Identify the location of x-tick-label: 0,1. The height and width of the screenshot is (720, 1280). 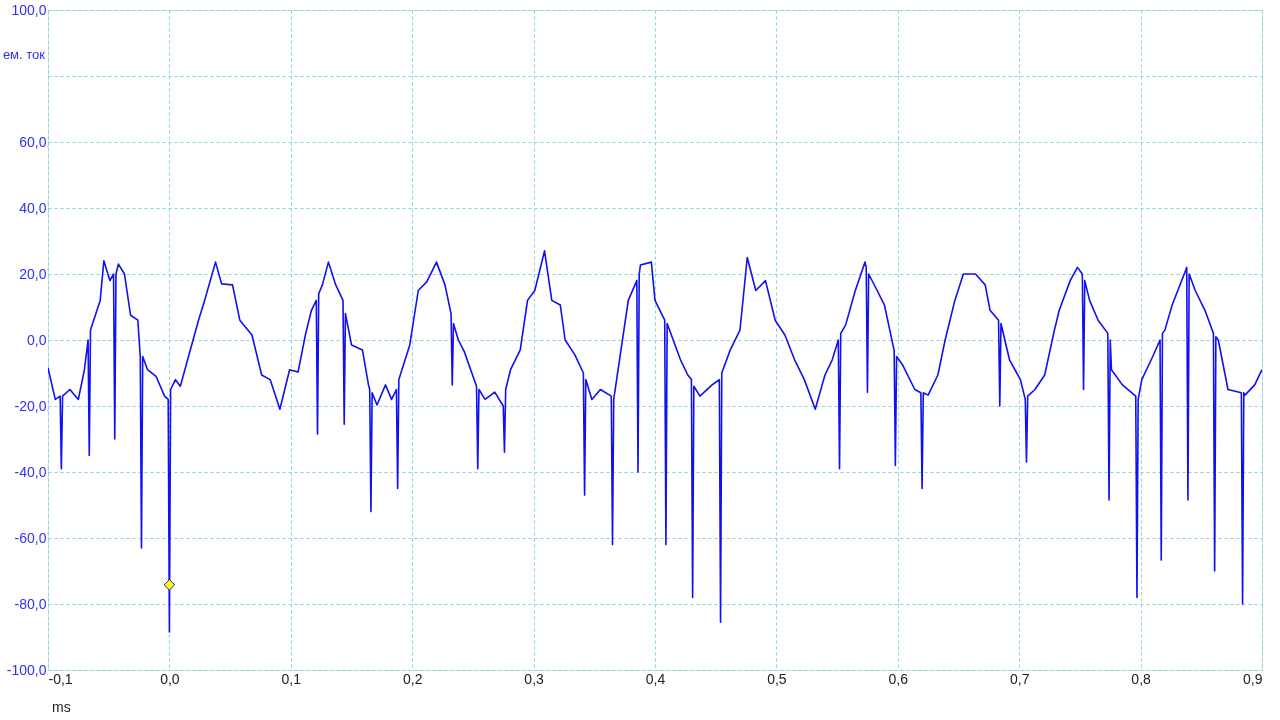
(291, 678).